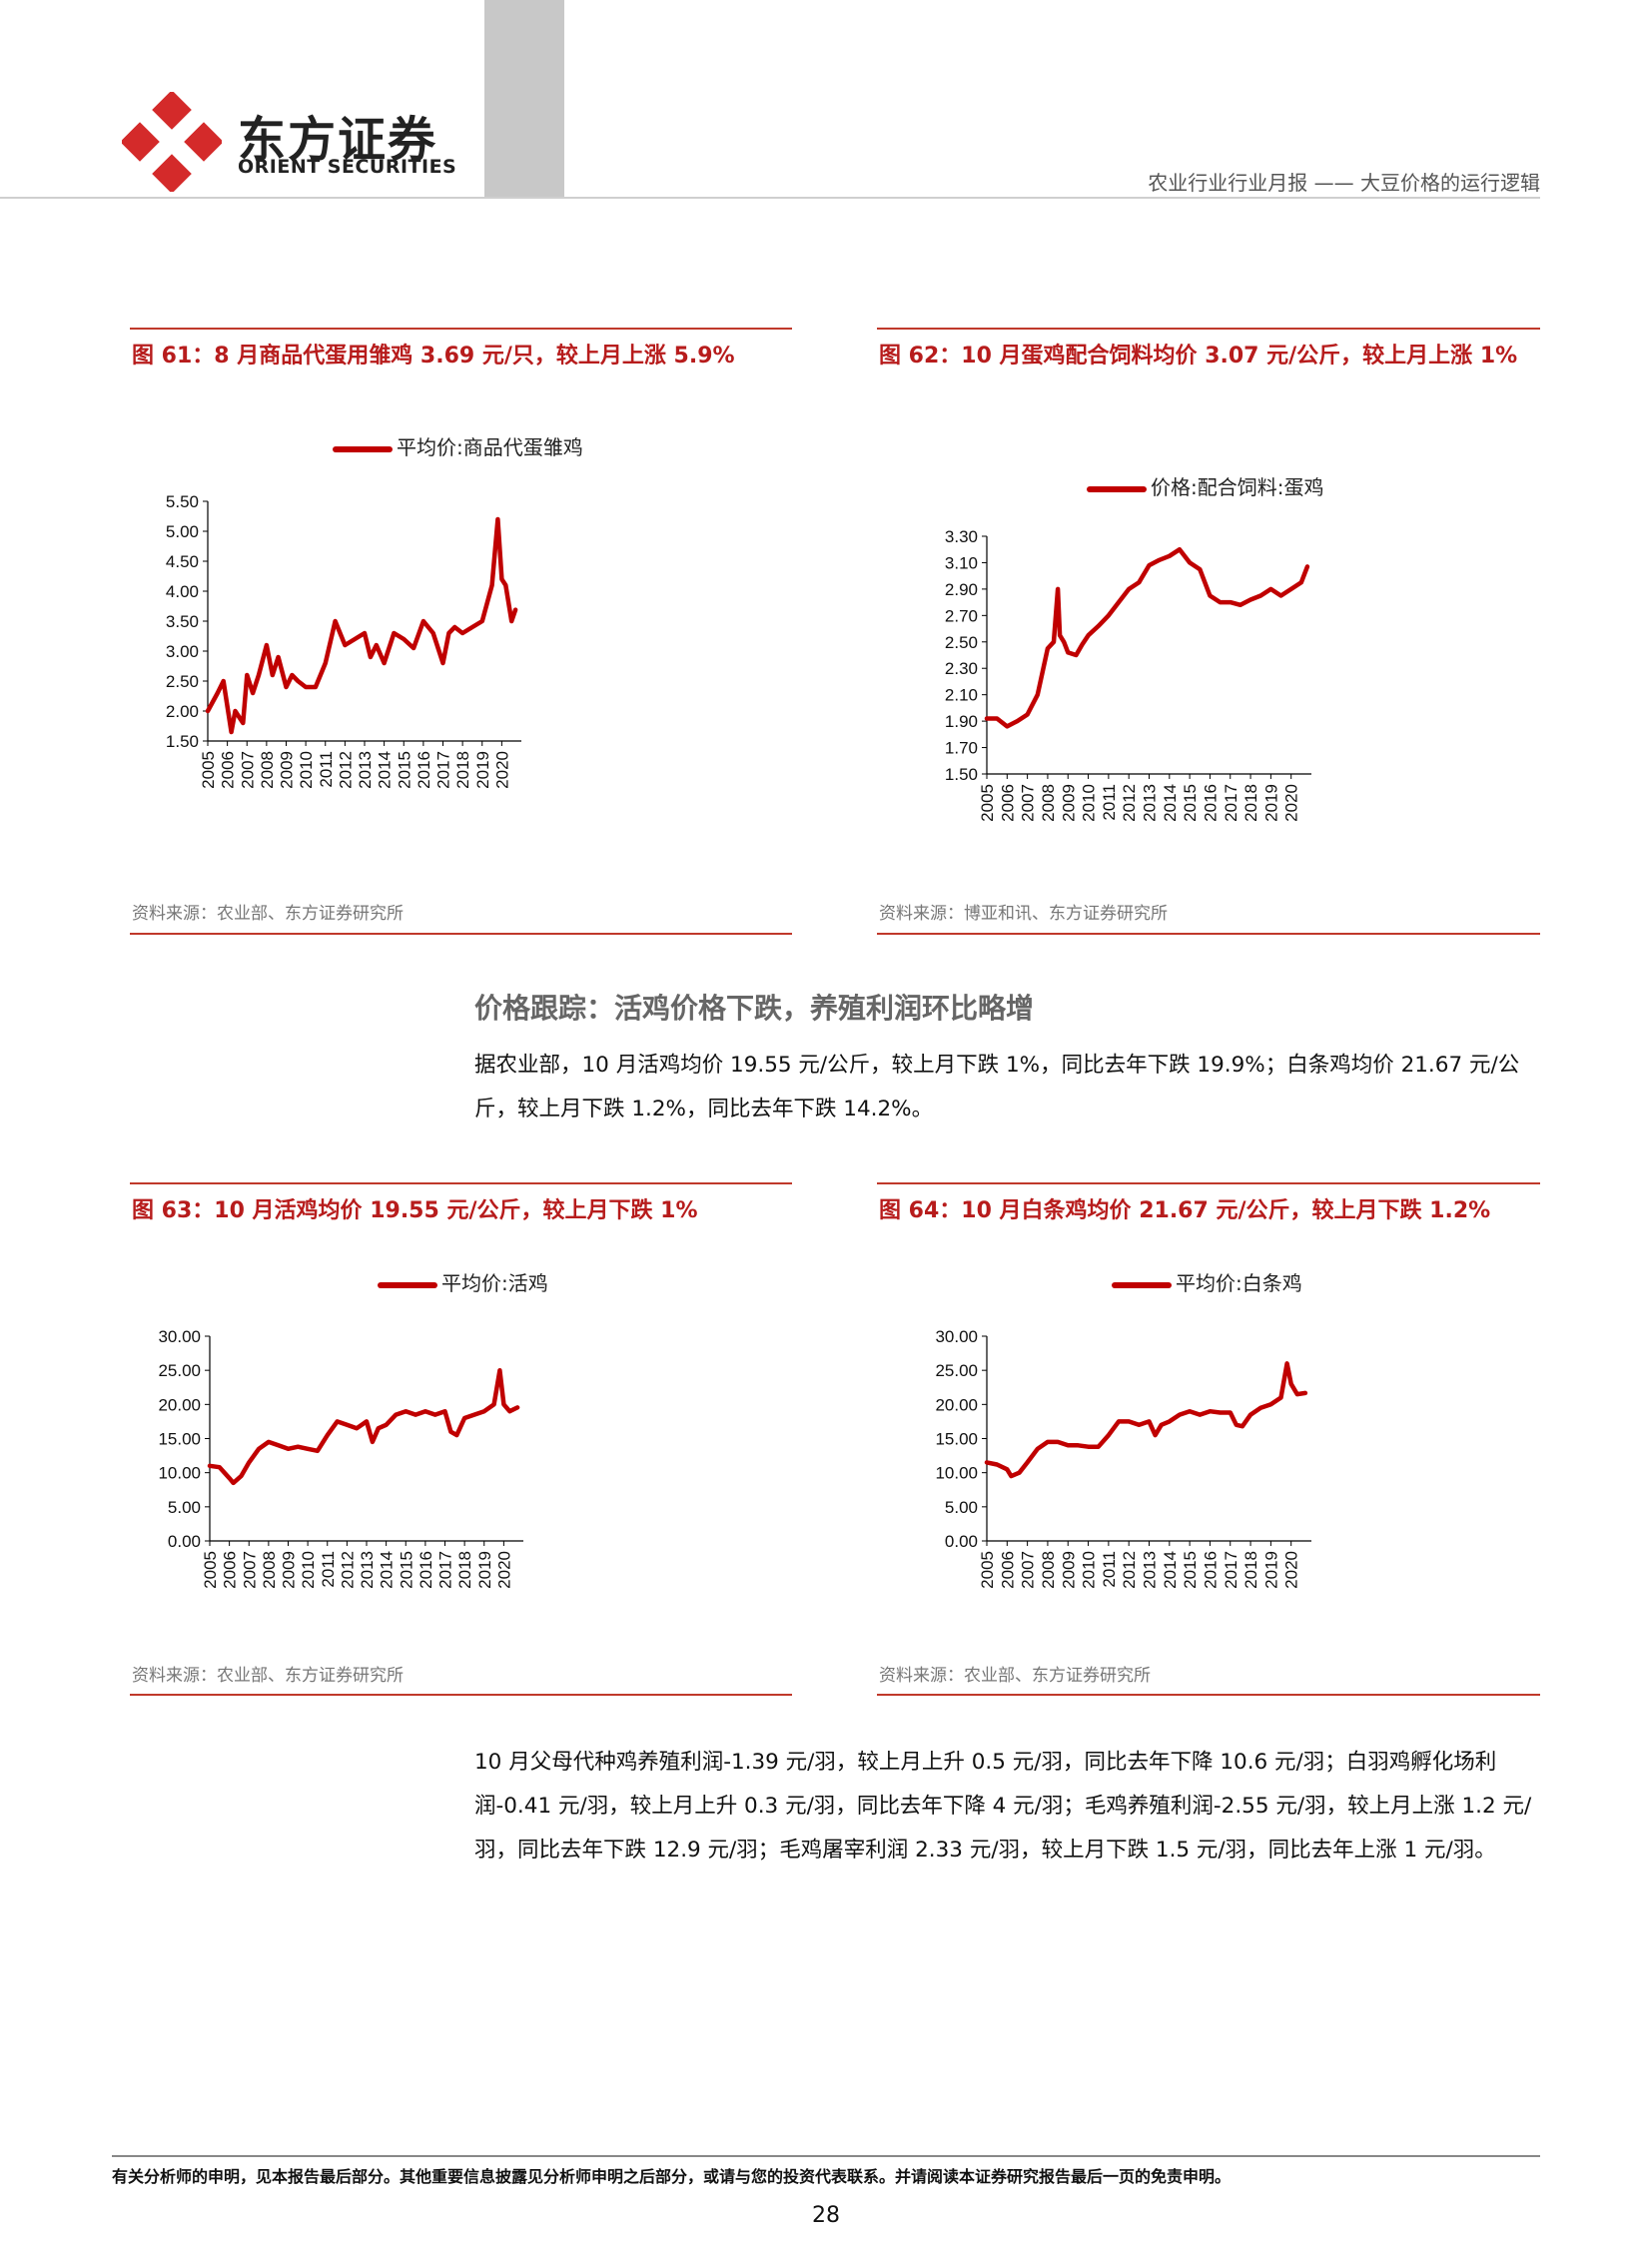  What do you see at coordinates (1185, 1210) in the screenshot?
I see `figure-title: 图 64：10 月白条鸡均价 21.67 元/公斤，较上月下跌 1.2%` at bounding box center [1185, 1210].